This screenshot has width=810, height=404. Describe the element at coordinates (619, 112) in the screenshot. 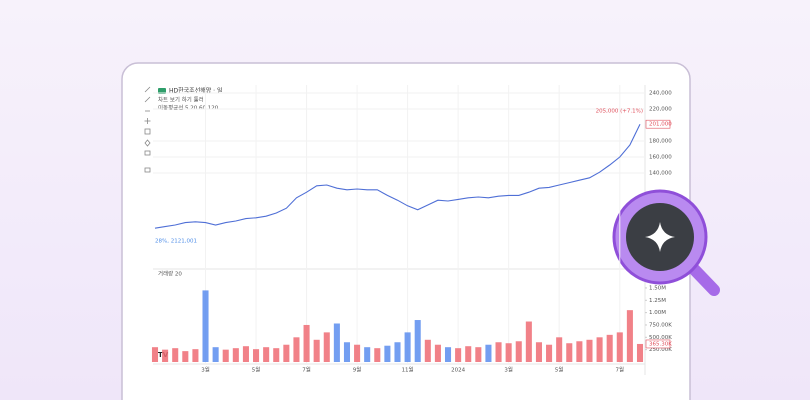

I see `annotation: 205,000 (+7.1%)` at that location.